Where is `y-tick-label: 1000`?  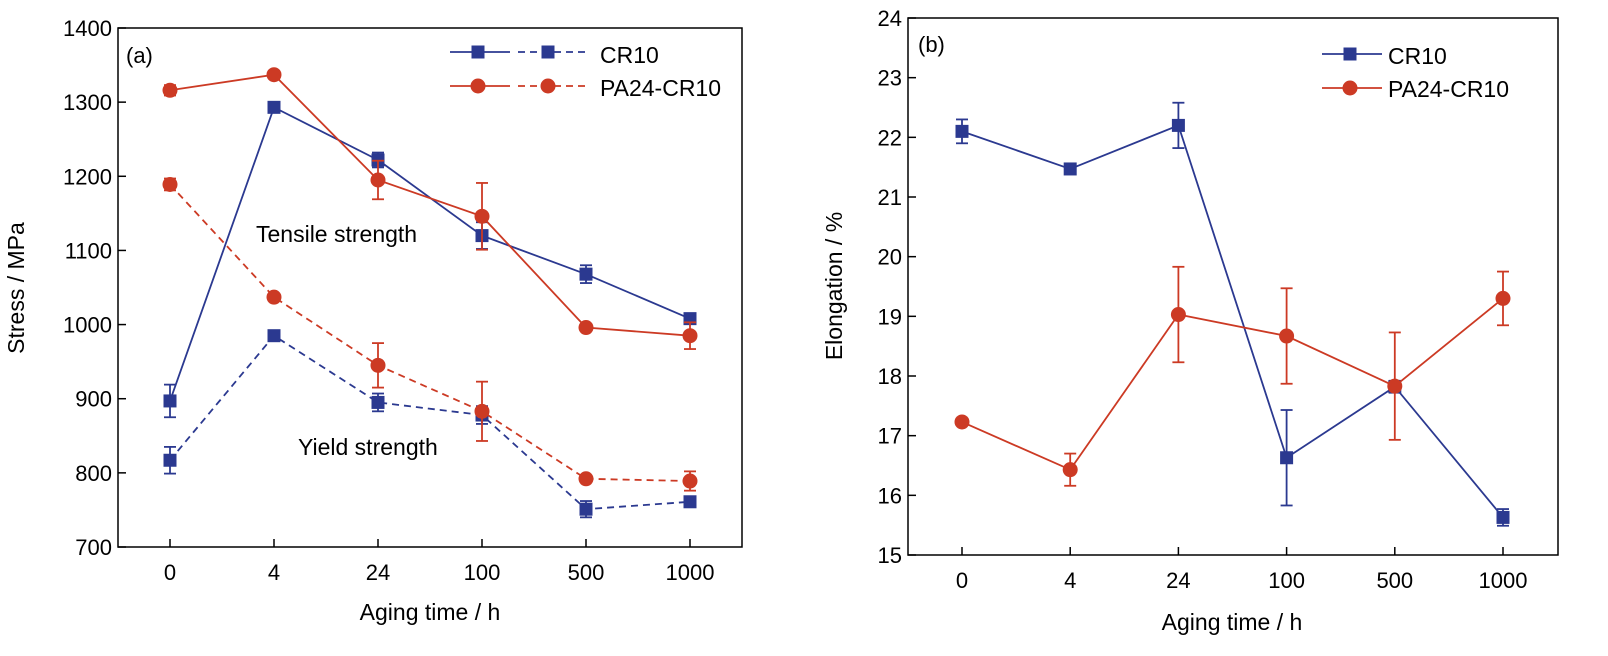
y-tick-label: 1000 is located at coordinates (87, 325).